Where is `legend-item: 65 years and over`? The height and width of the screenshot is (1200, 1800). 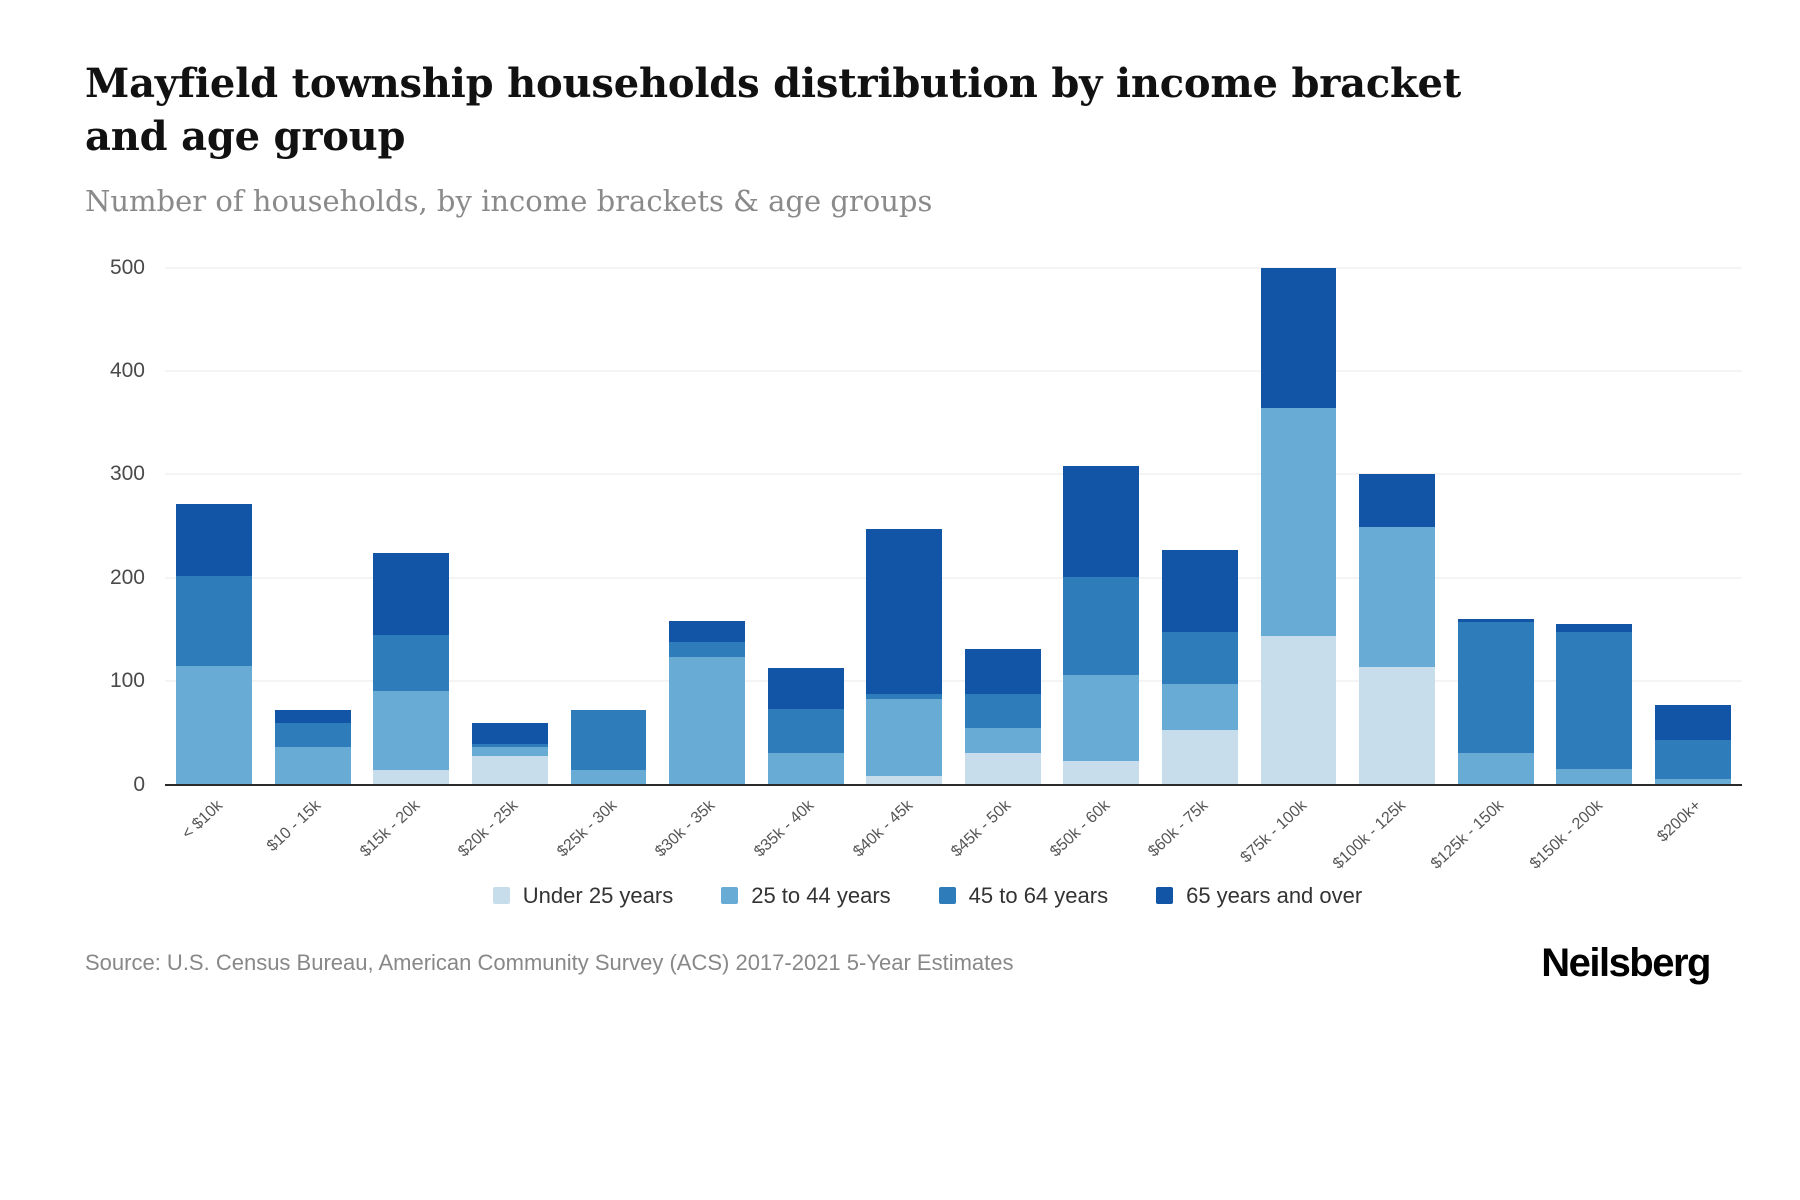 legend-item: 65 years and over is located at coordinates (1259, 896).